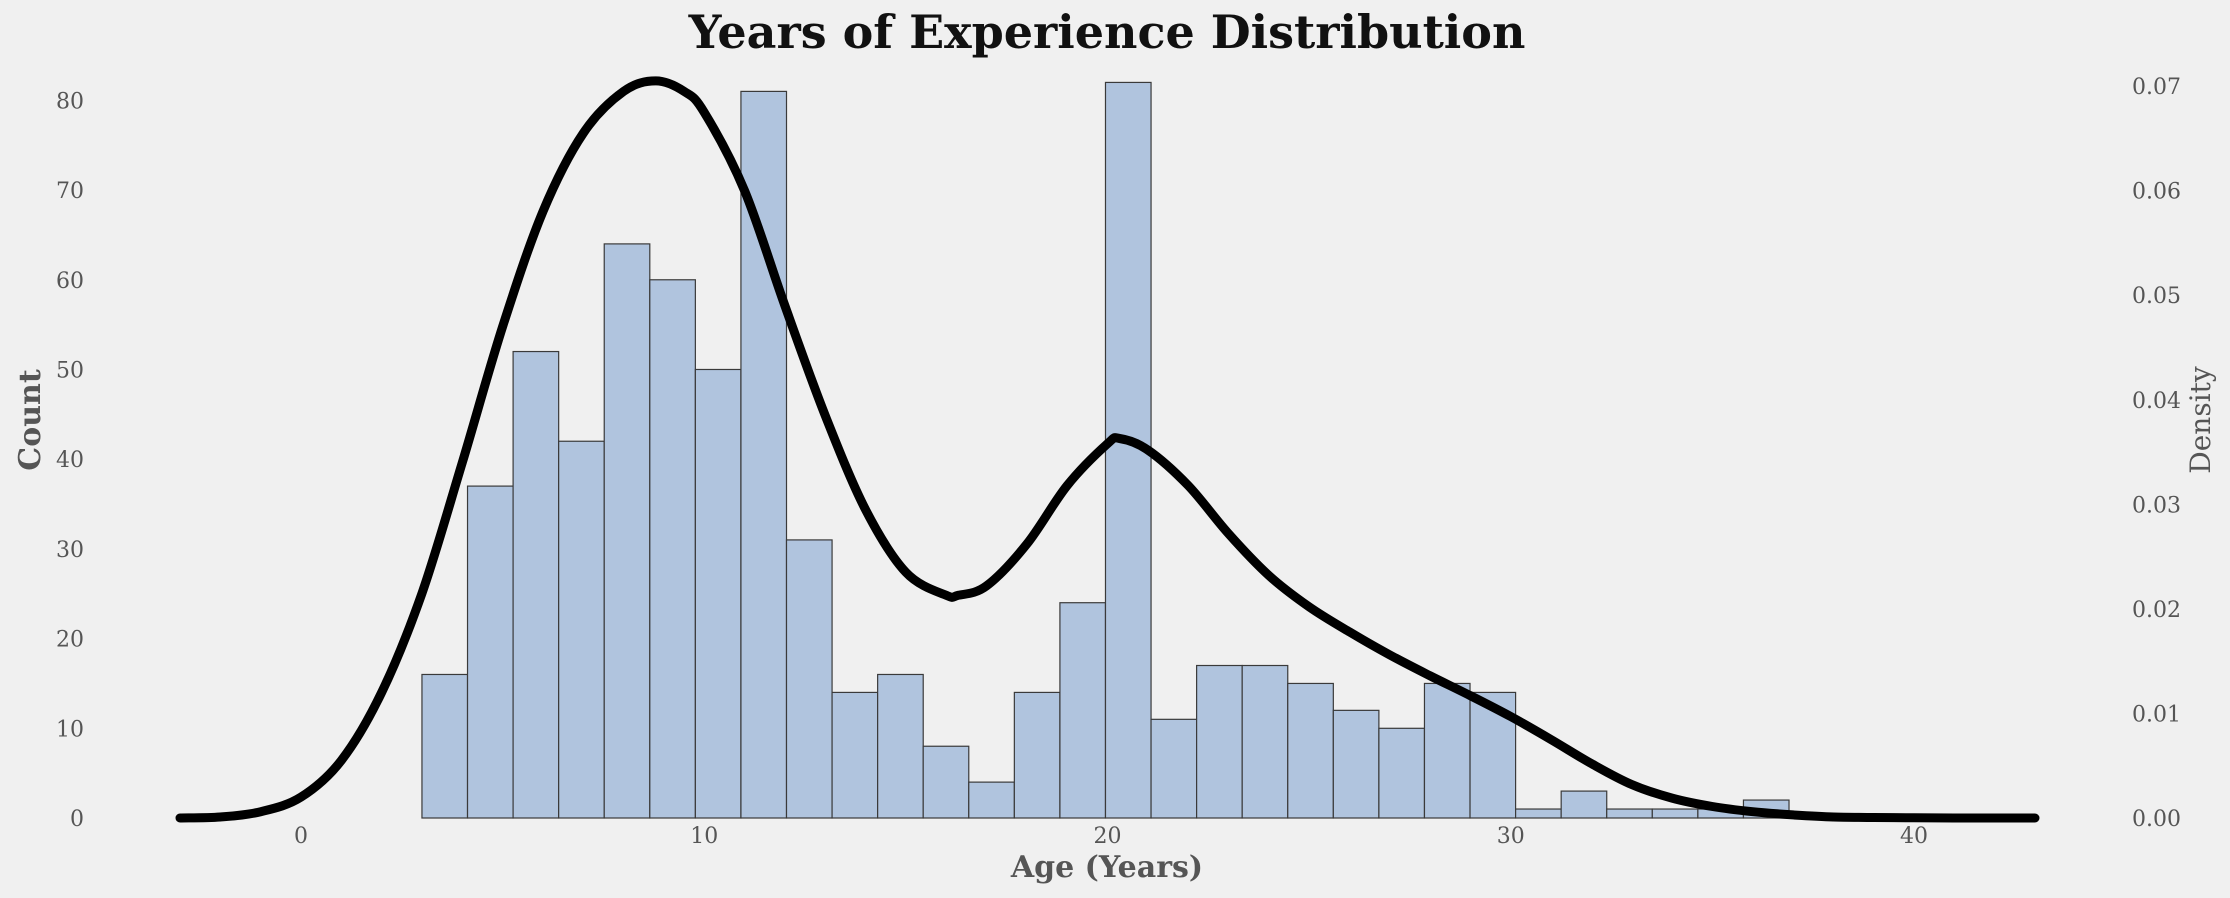 The image size is (2230, 898). Describe the element at coordinates (2156, 714) in the screenshot. I see `y2-tick-label: 0.01` at that location.